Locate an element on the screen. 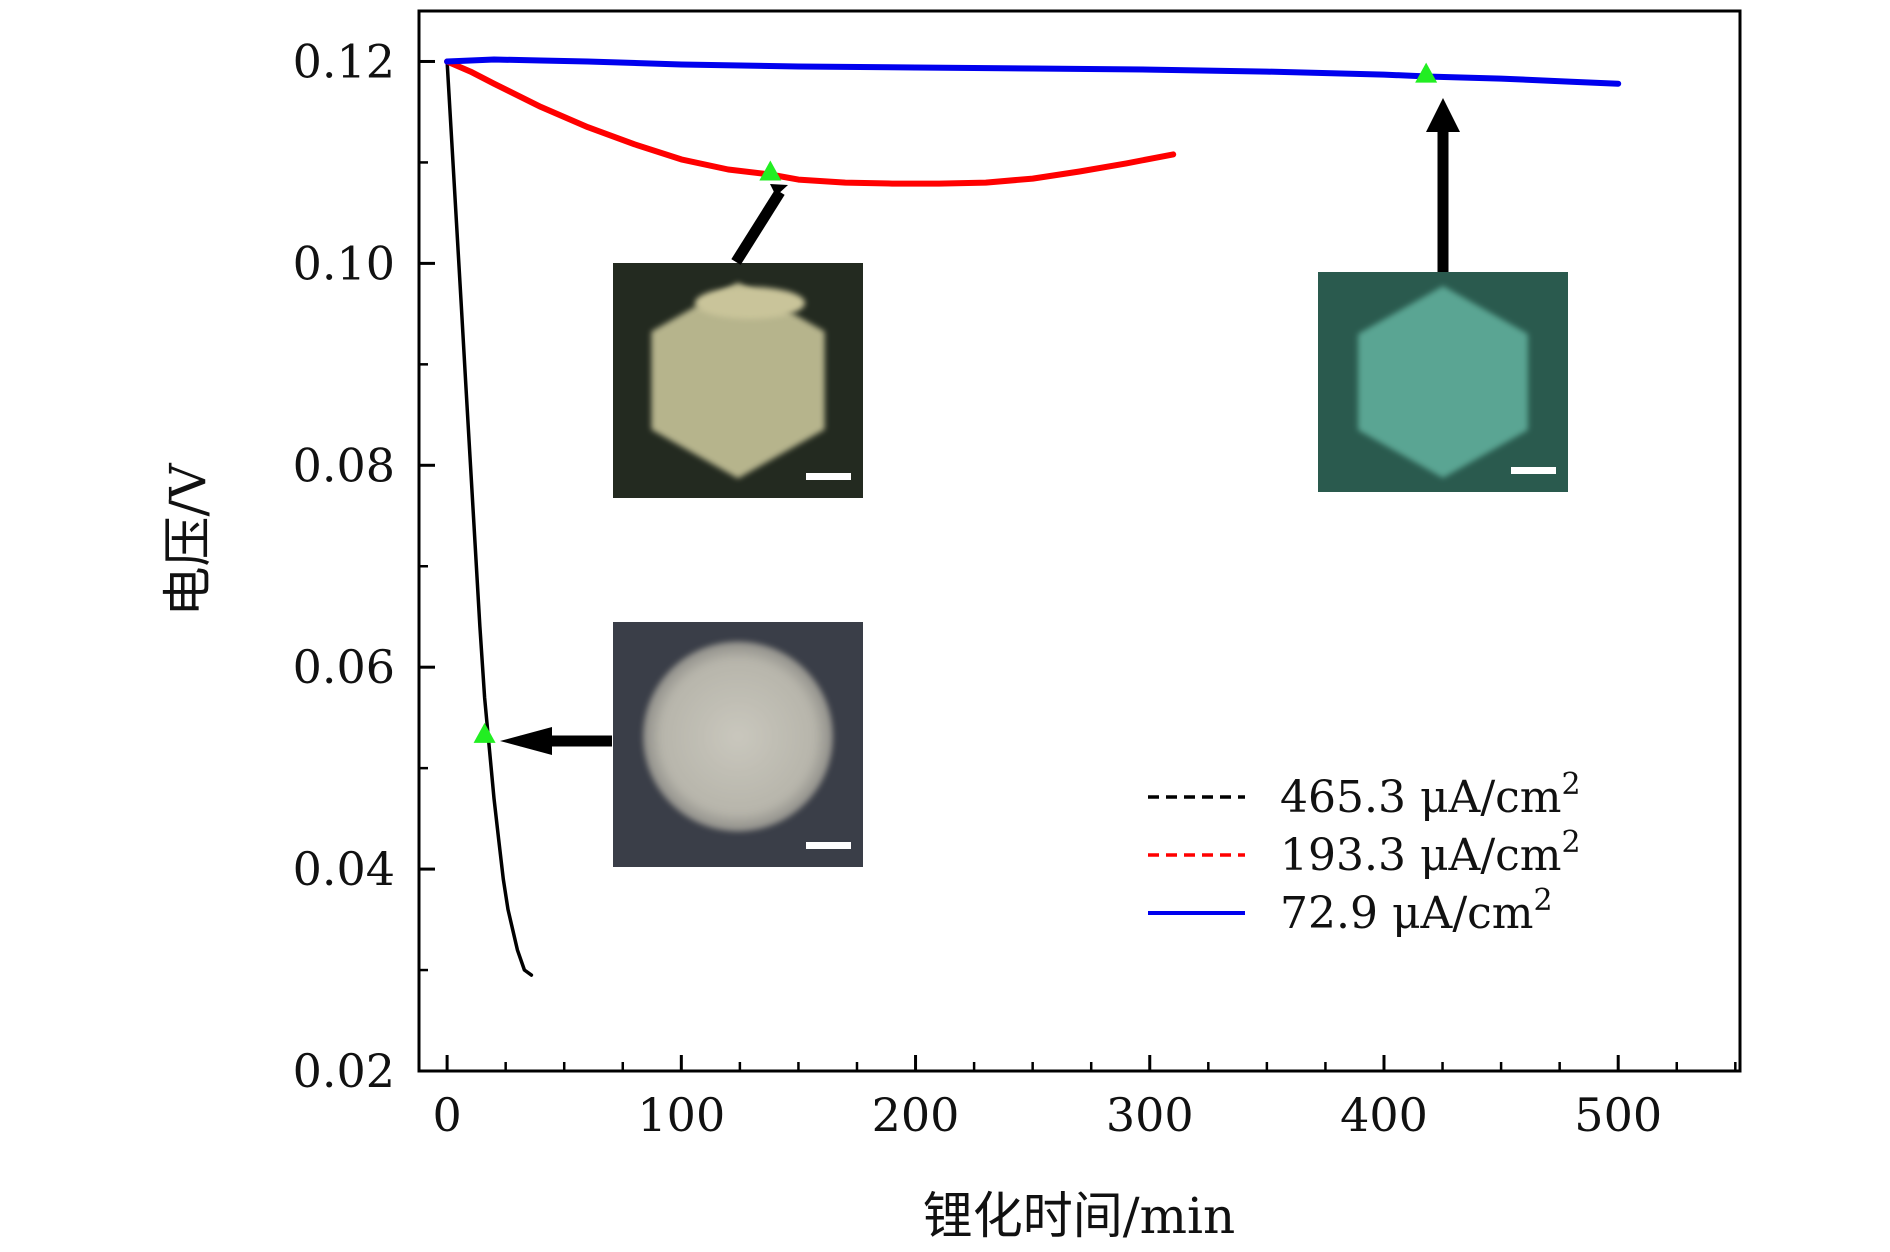 The height and width of the screenshot is (1252, 1890). green-hexagon-photo-arrow-head is located at coordinates (1443, 115).